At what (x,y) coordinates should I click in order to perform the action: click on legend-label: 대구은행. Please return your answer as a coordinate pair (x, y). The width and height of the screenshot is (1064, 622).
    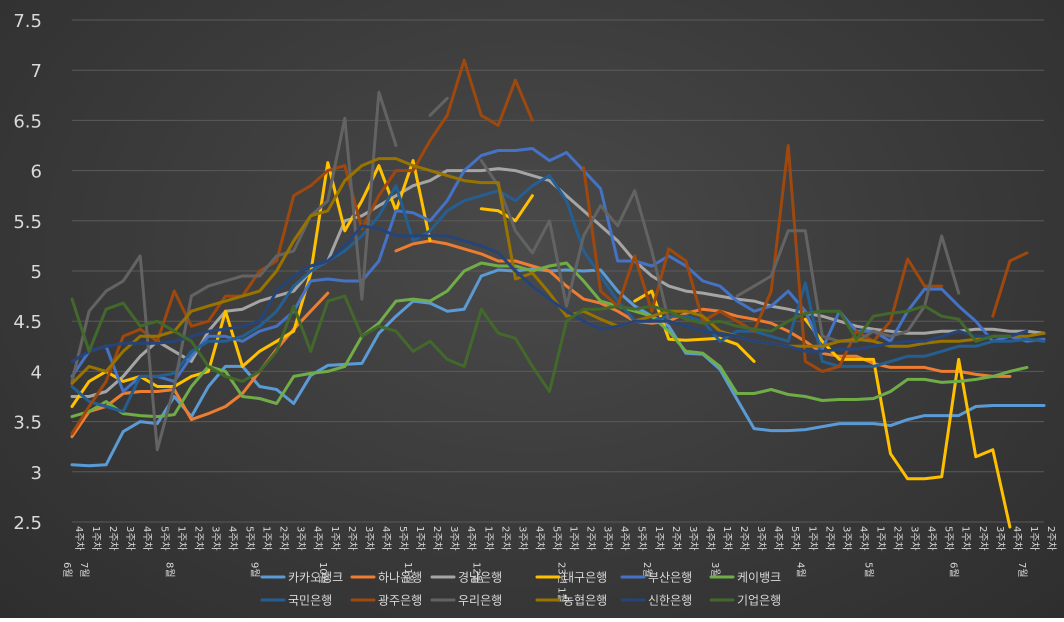
    Looking at the image, I should click on (585, 577).